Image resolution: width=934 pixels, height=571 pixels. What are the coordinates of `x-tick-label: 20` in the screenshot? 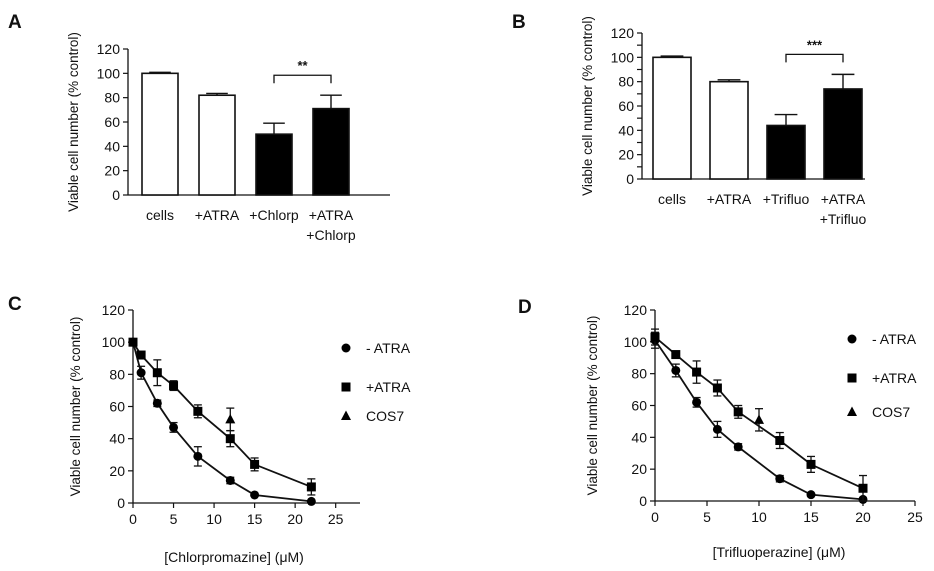 It's located at (295, 519).